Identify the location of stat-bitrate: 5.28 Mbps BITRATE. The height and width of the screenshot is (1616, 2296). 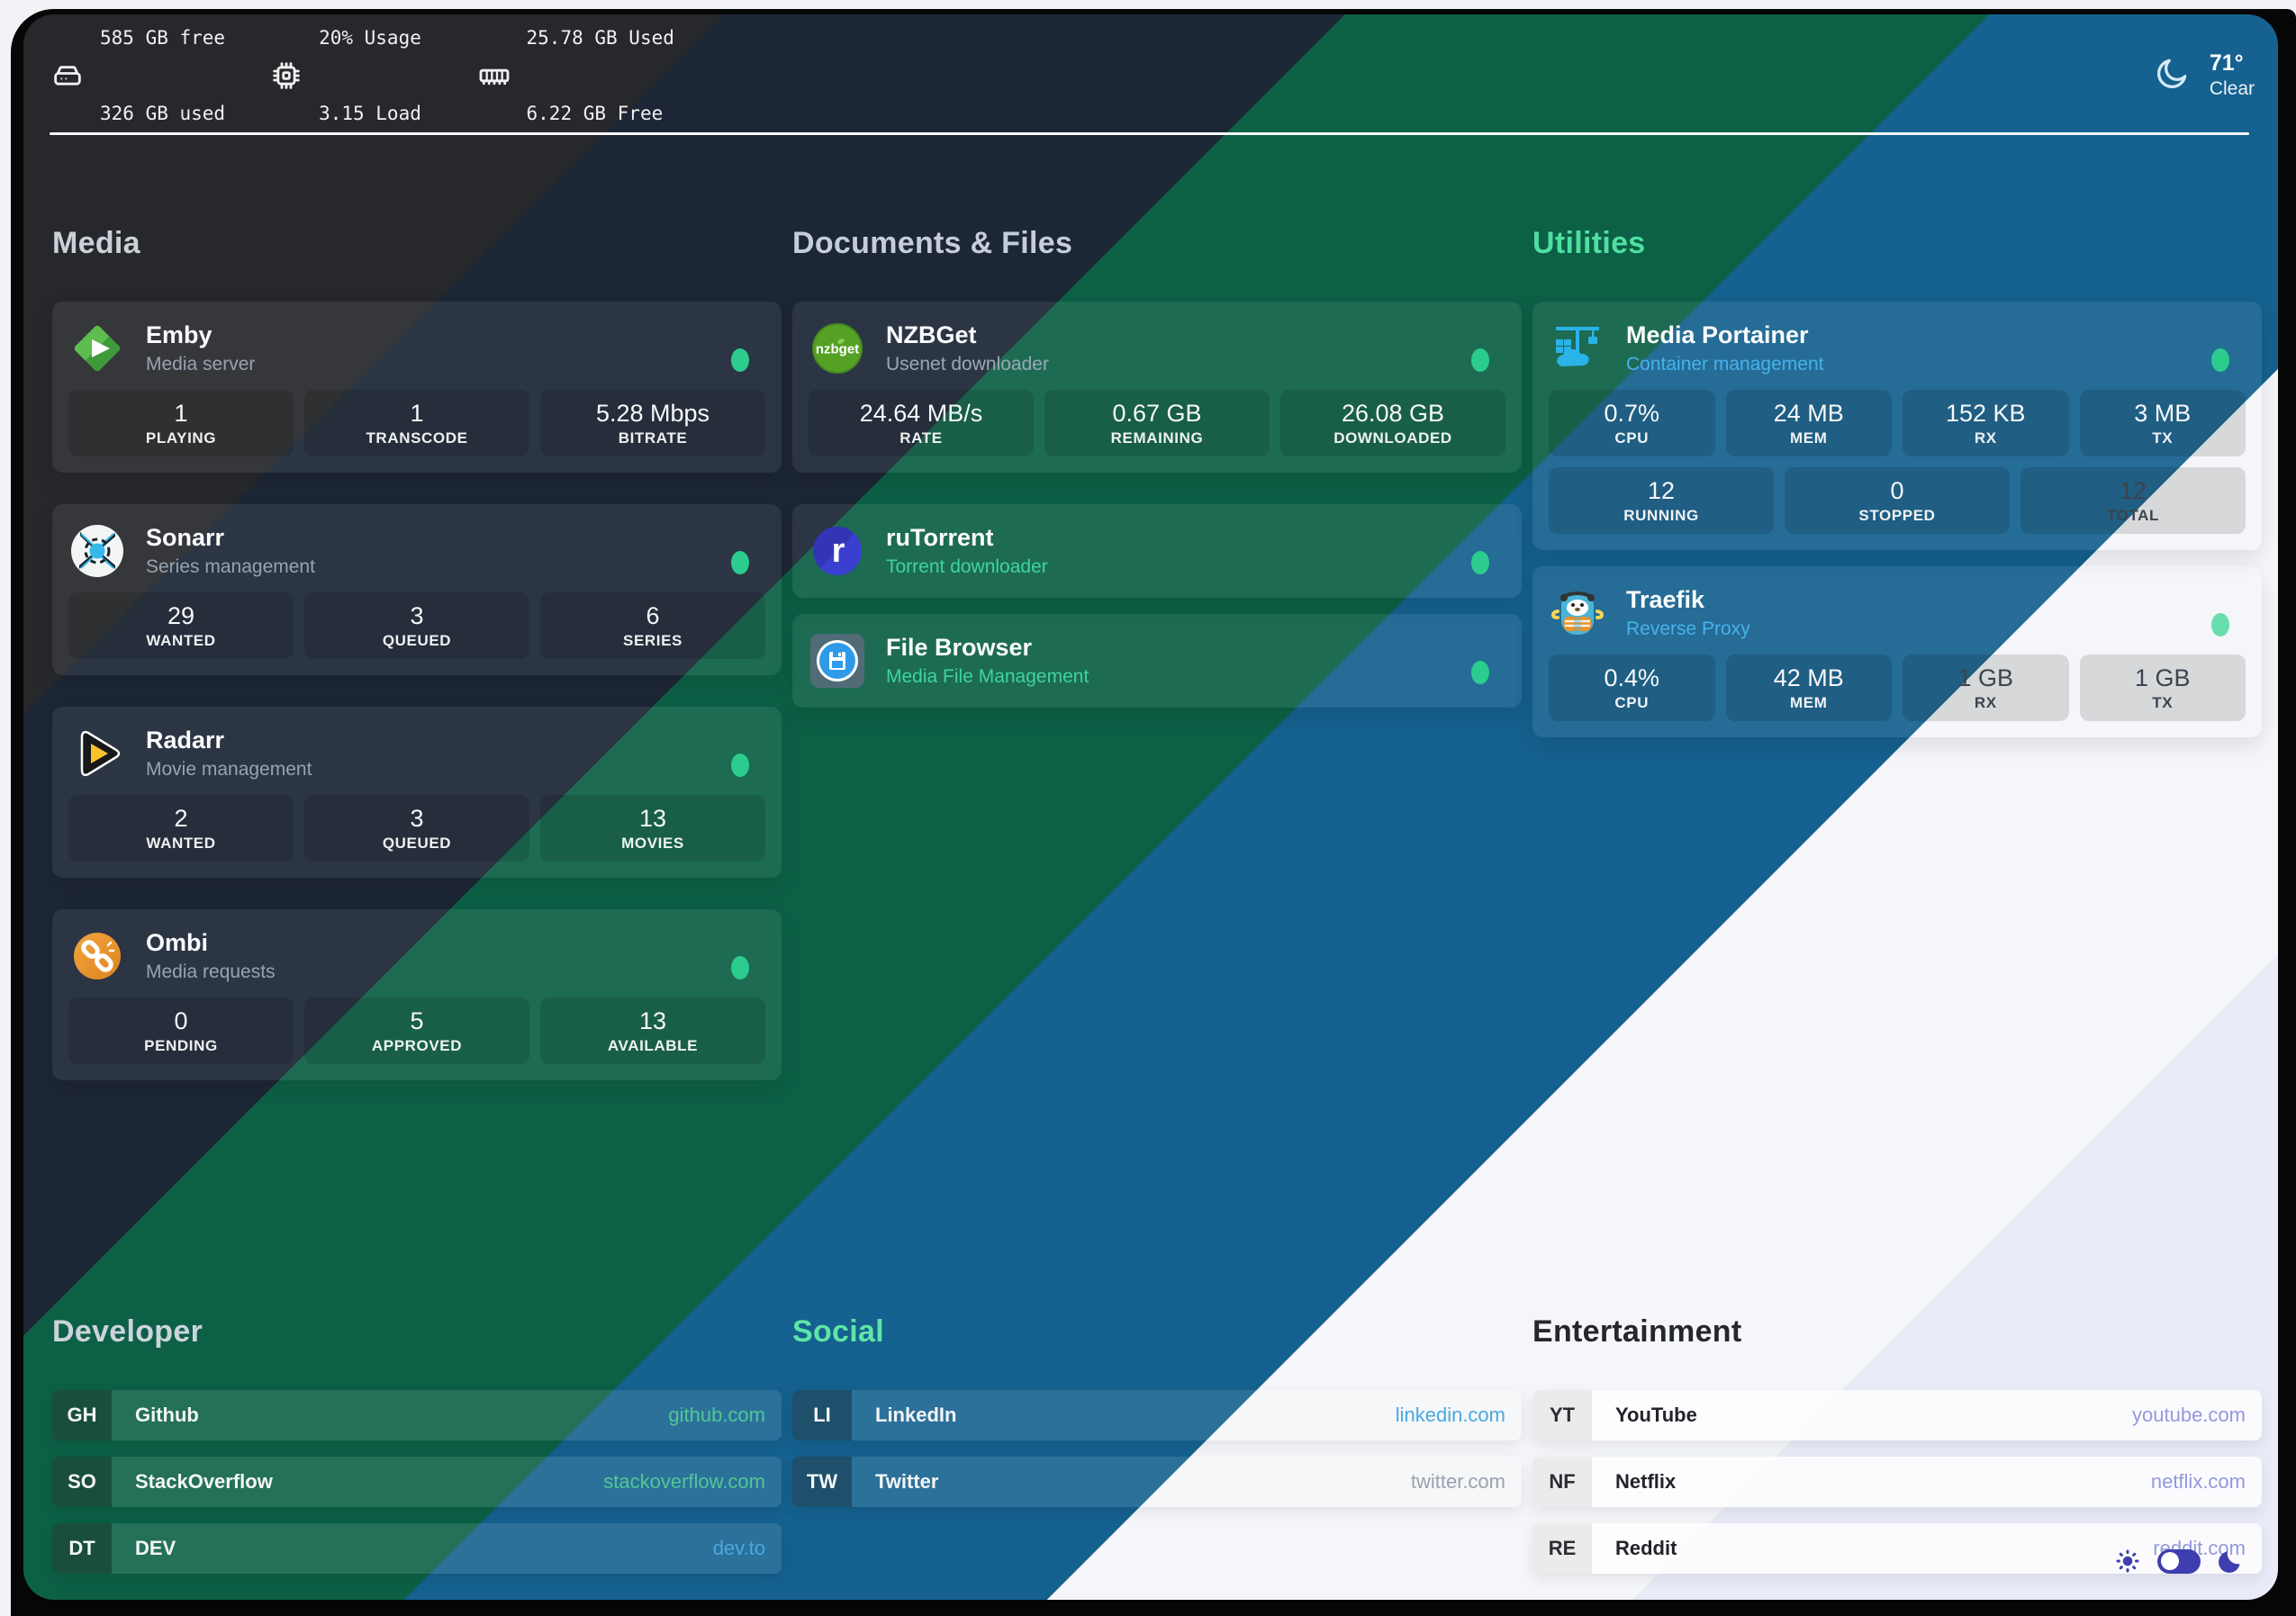
(652, 423).